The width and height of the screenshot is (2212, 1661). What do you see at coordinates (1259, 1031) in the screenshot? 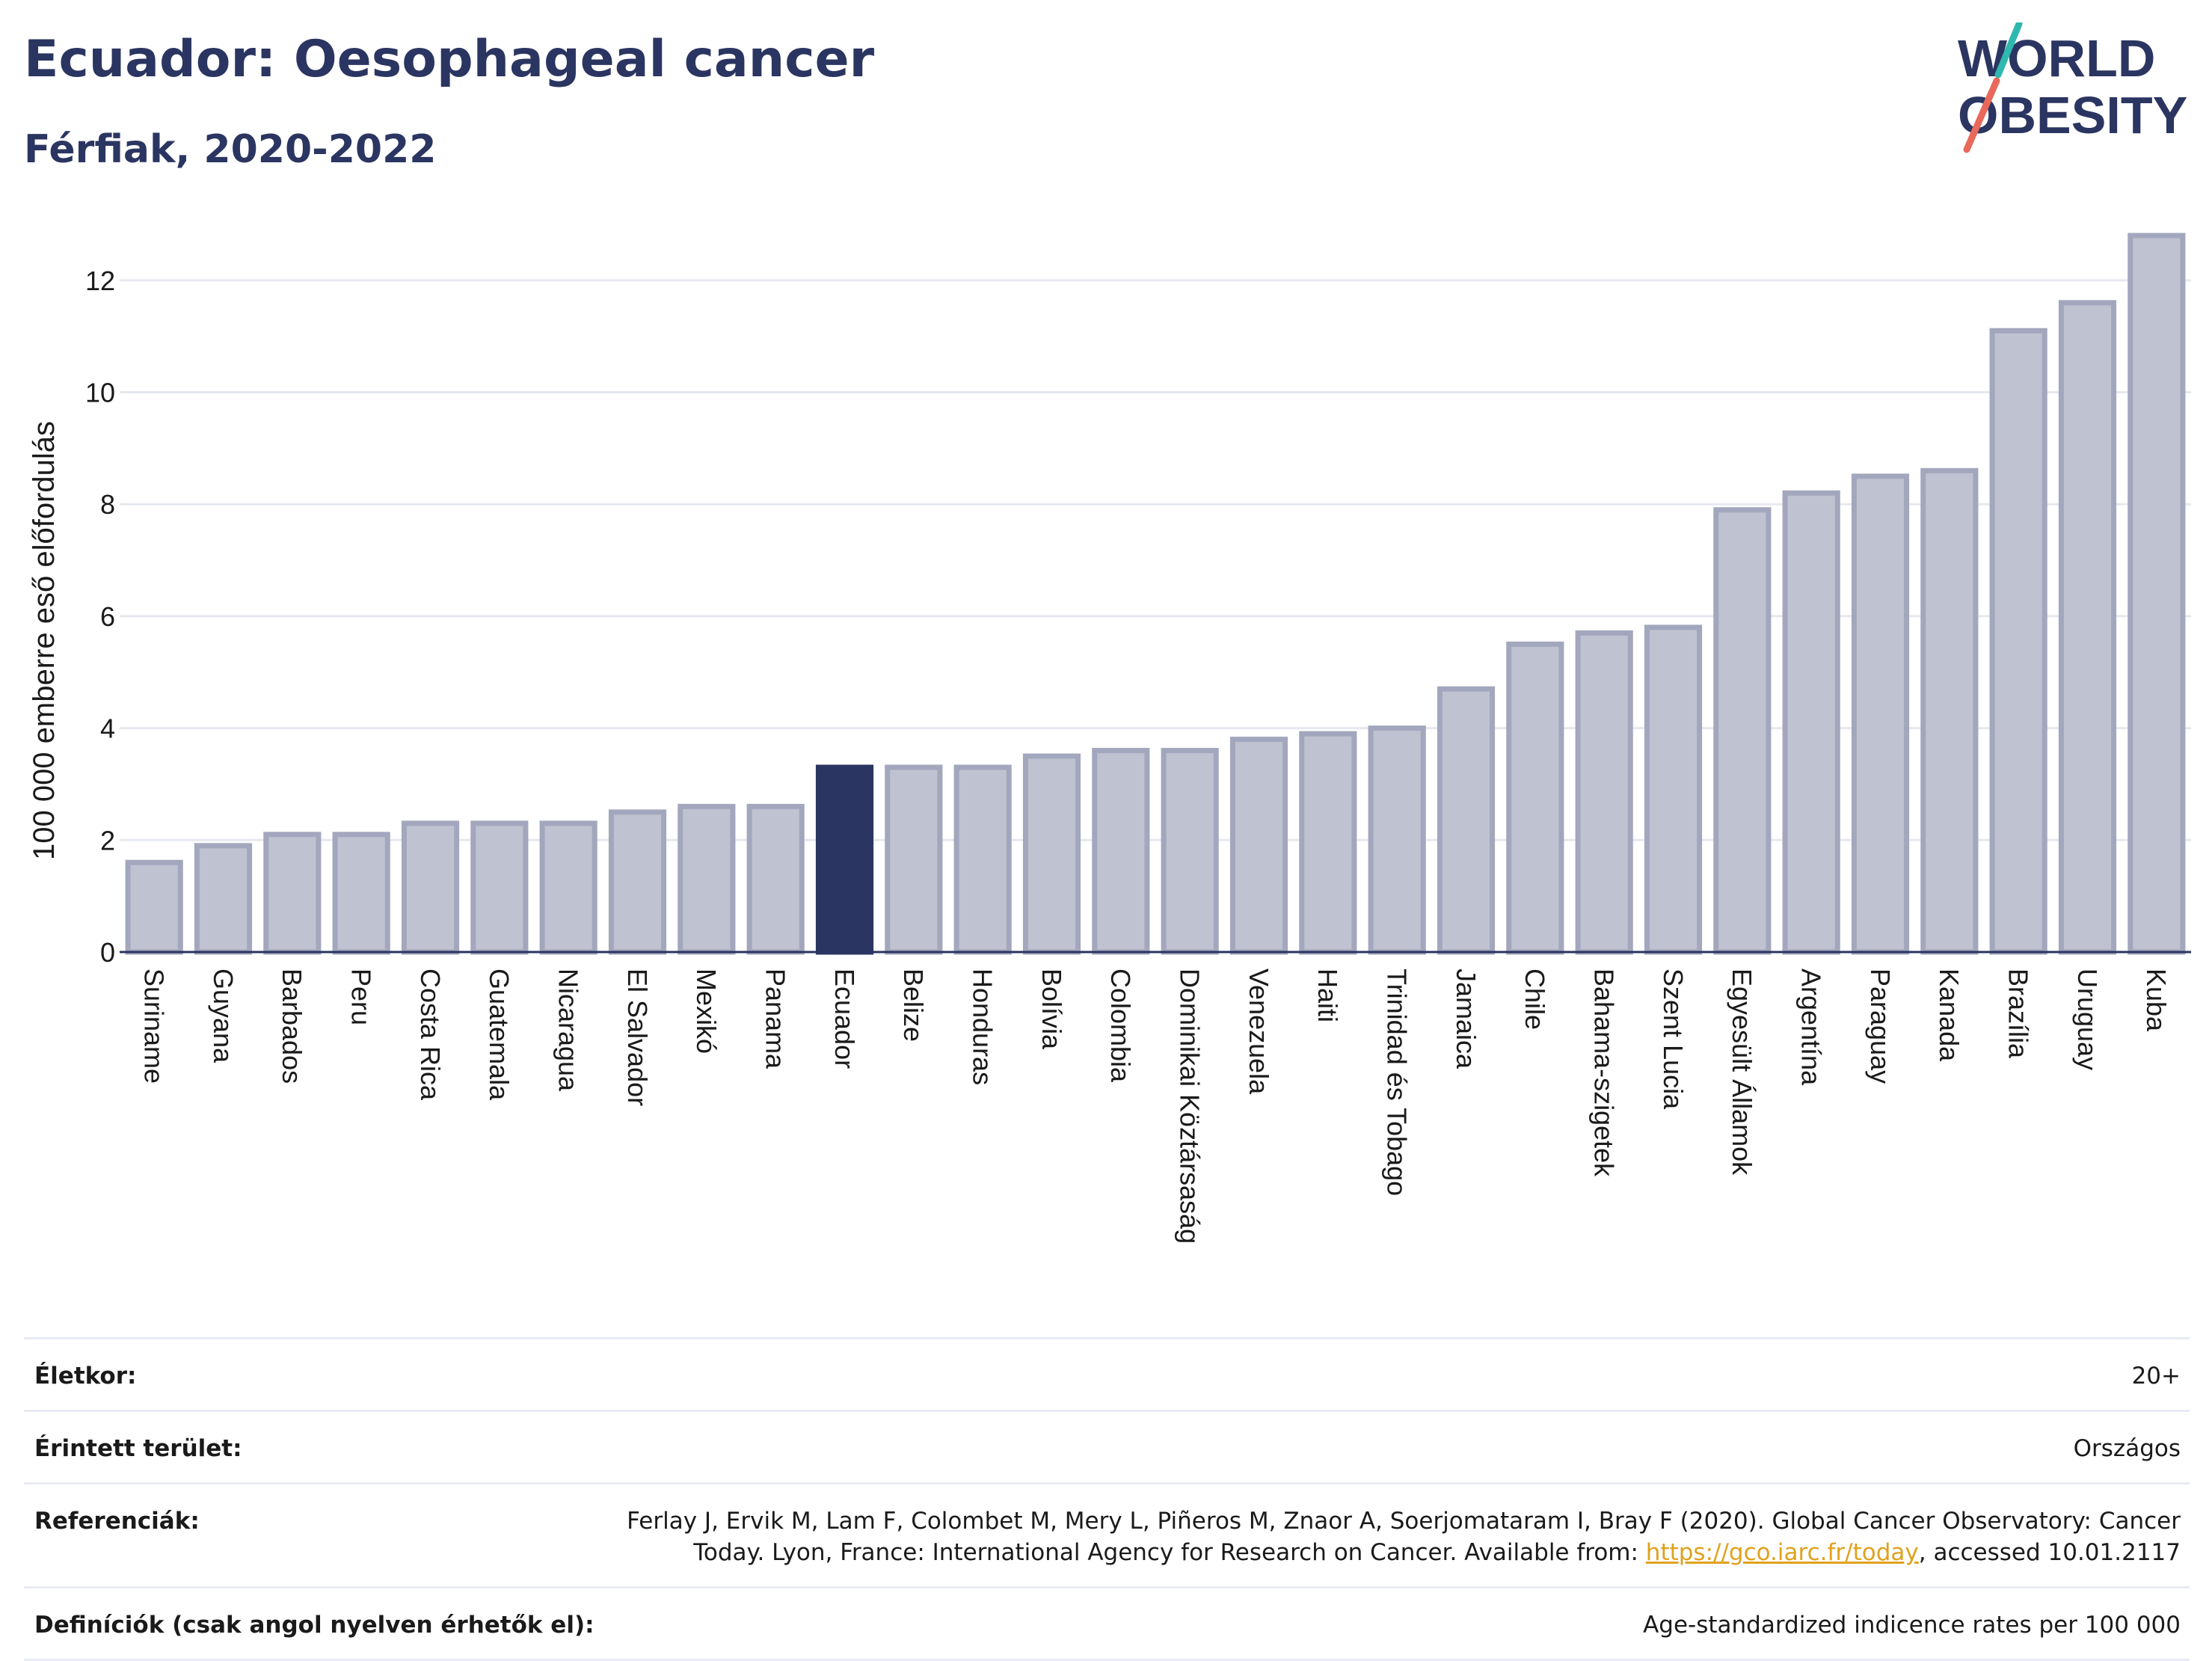
I see `x-tick-label: Venezuela` at bounding box center [1259, 1031].